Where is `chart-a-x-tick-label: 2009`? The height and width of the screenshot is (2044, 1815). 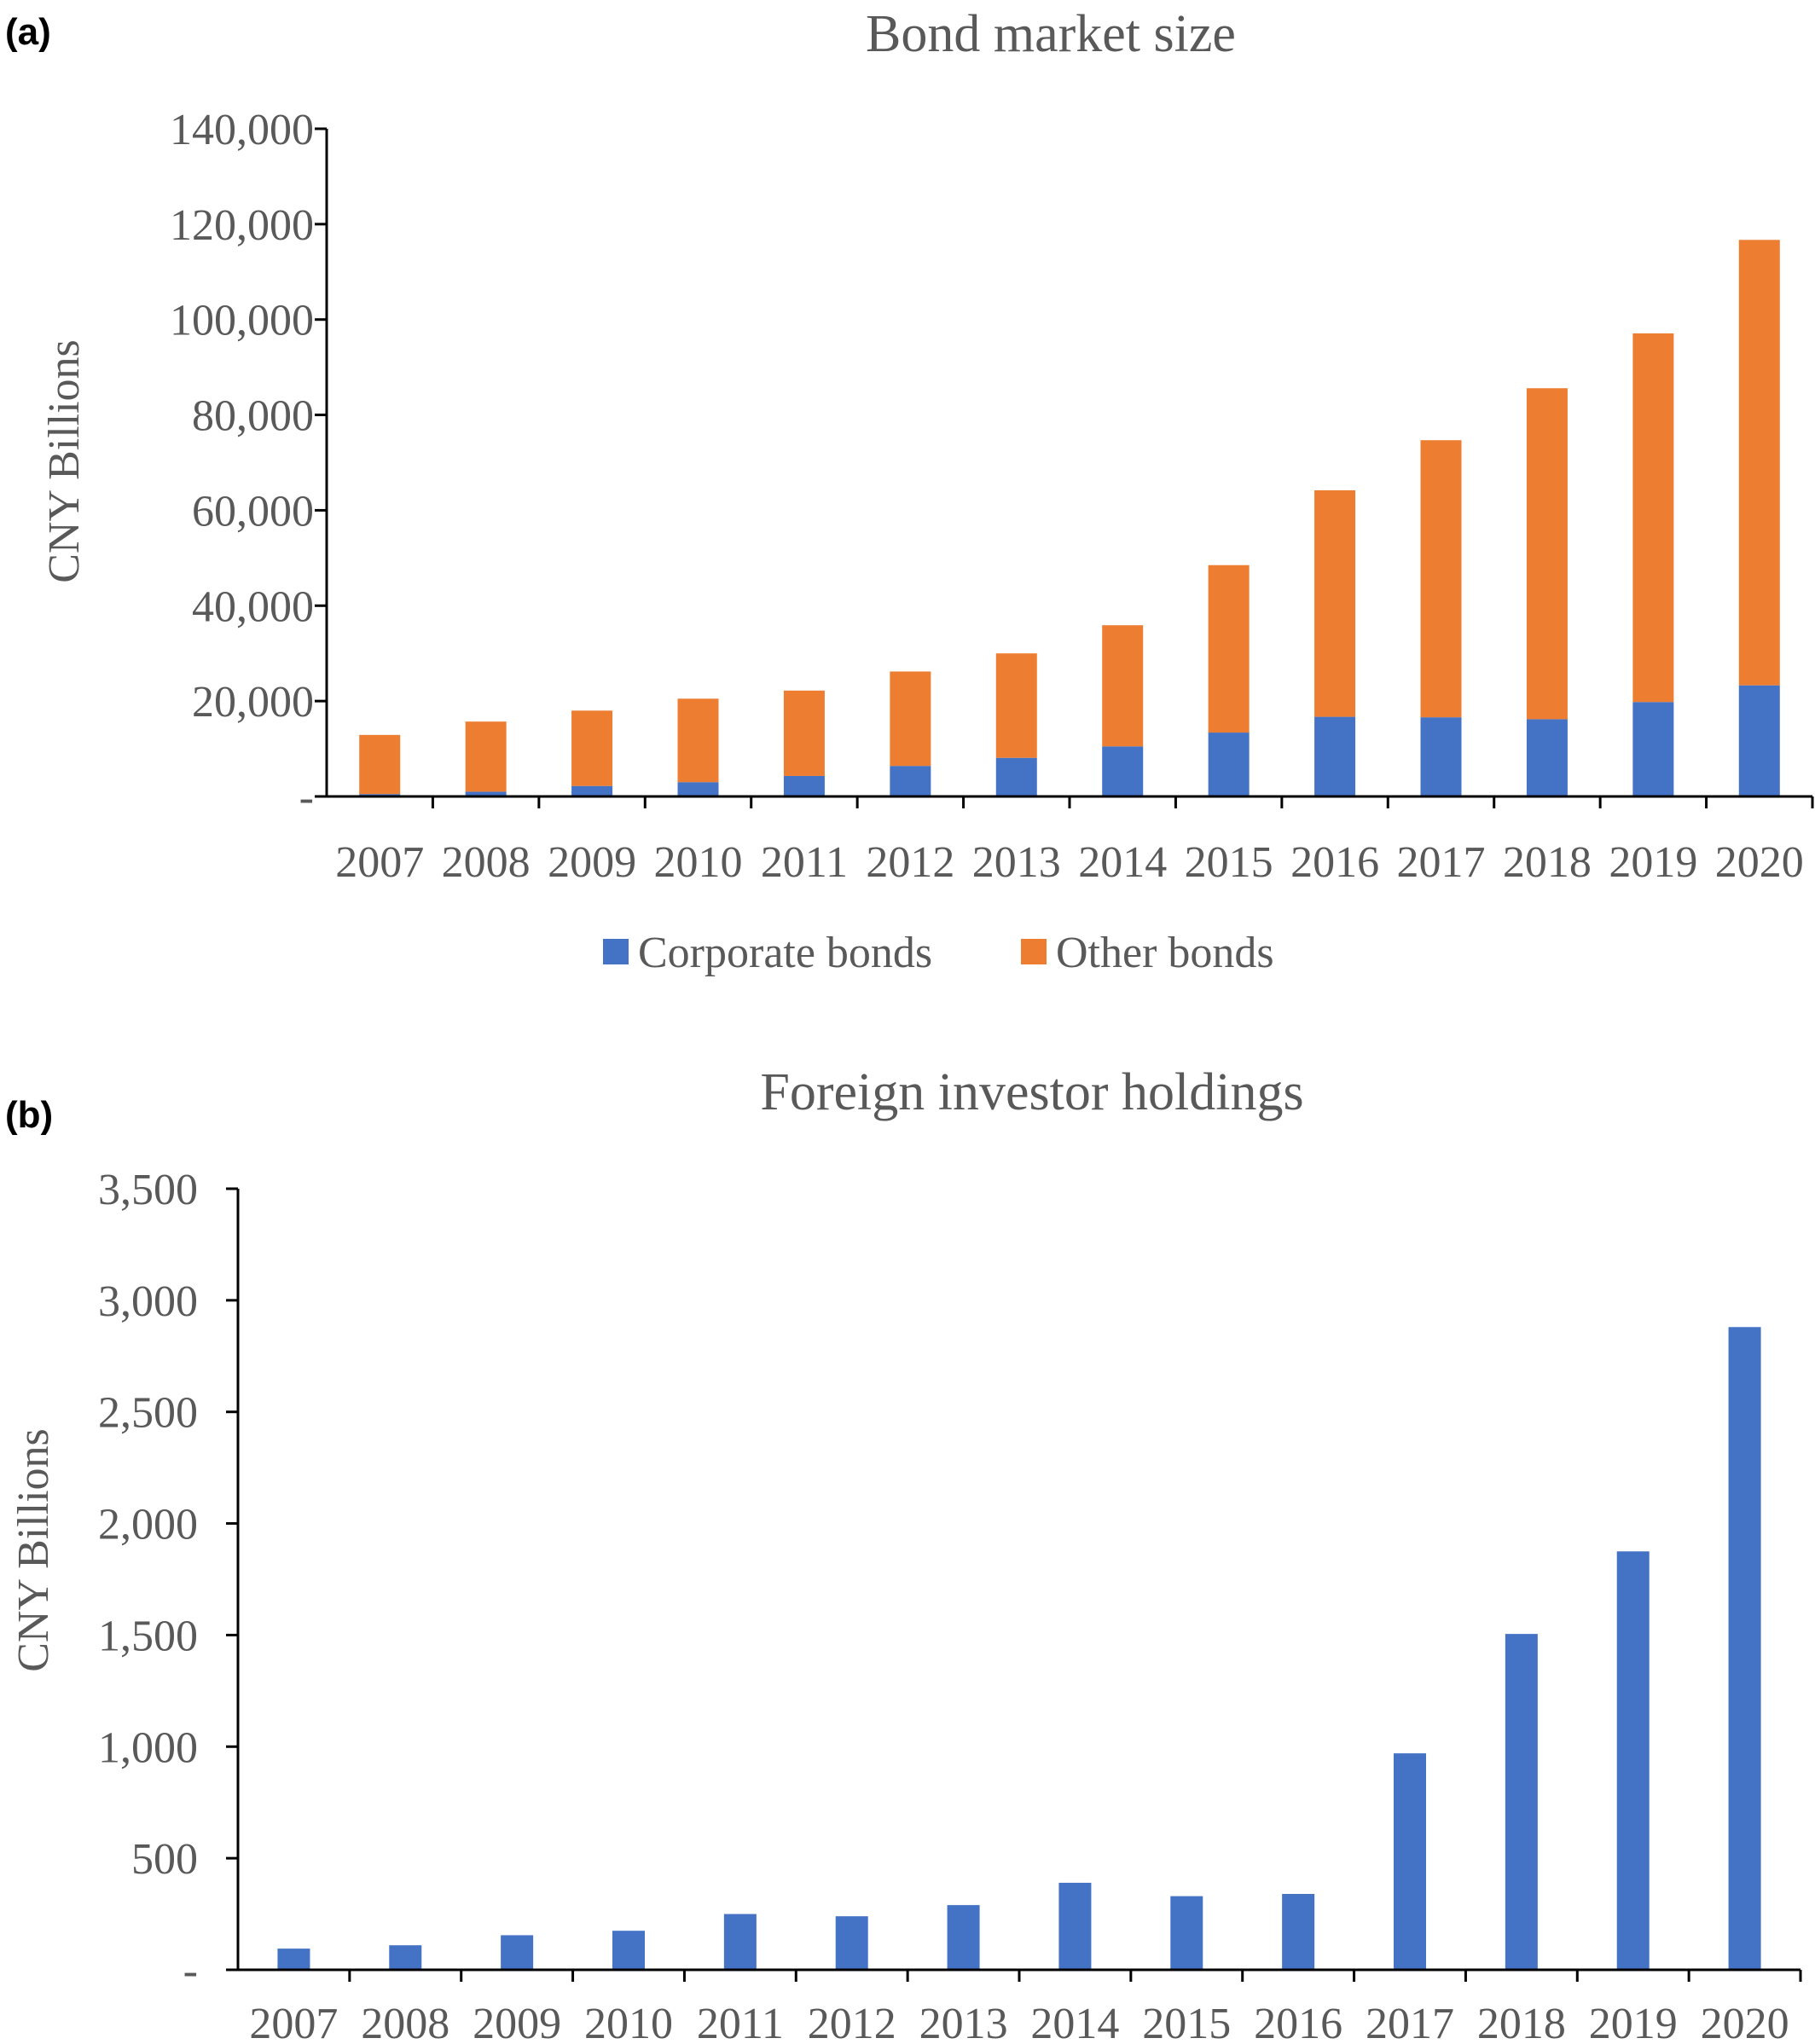
chart-a-x-tick-label: 2009 is located at coordinates (592, 862).